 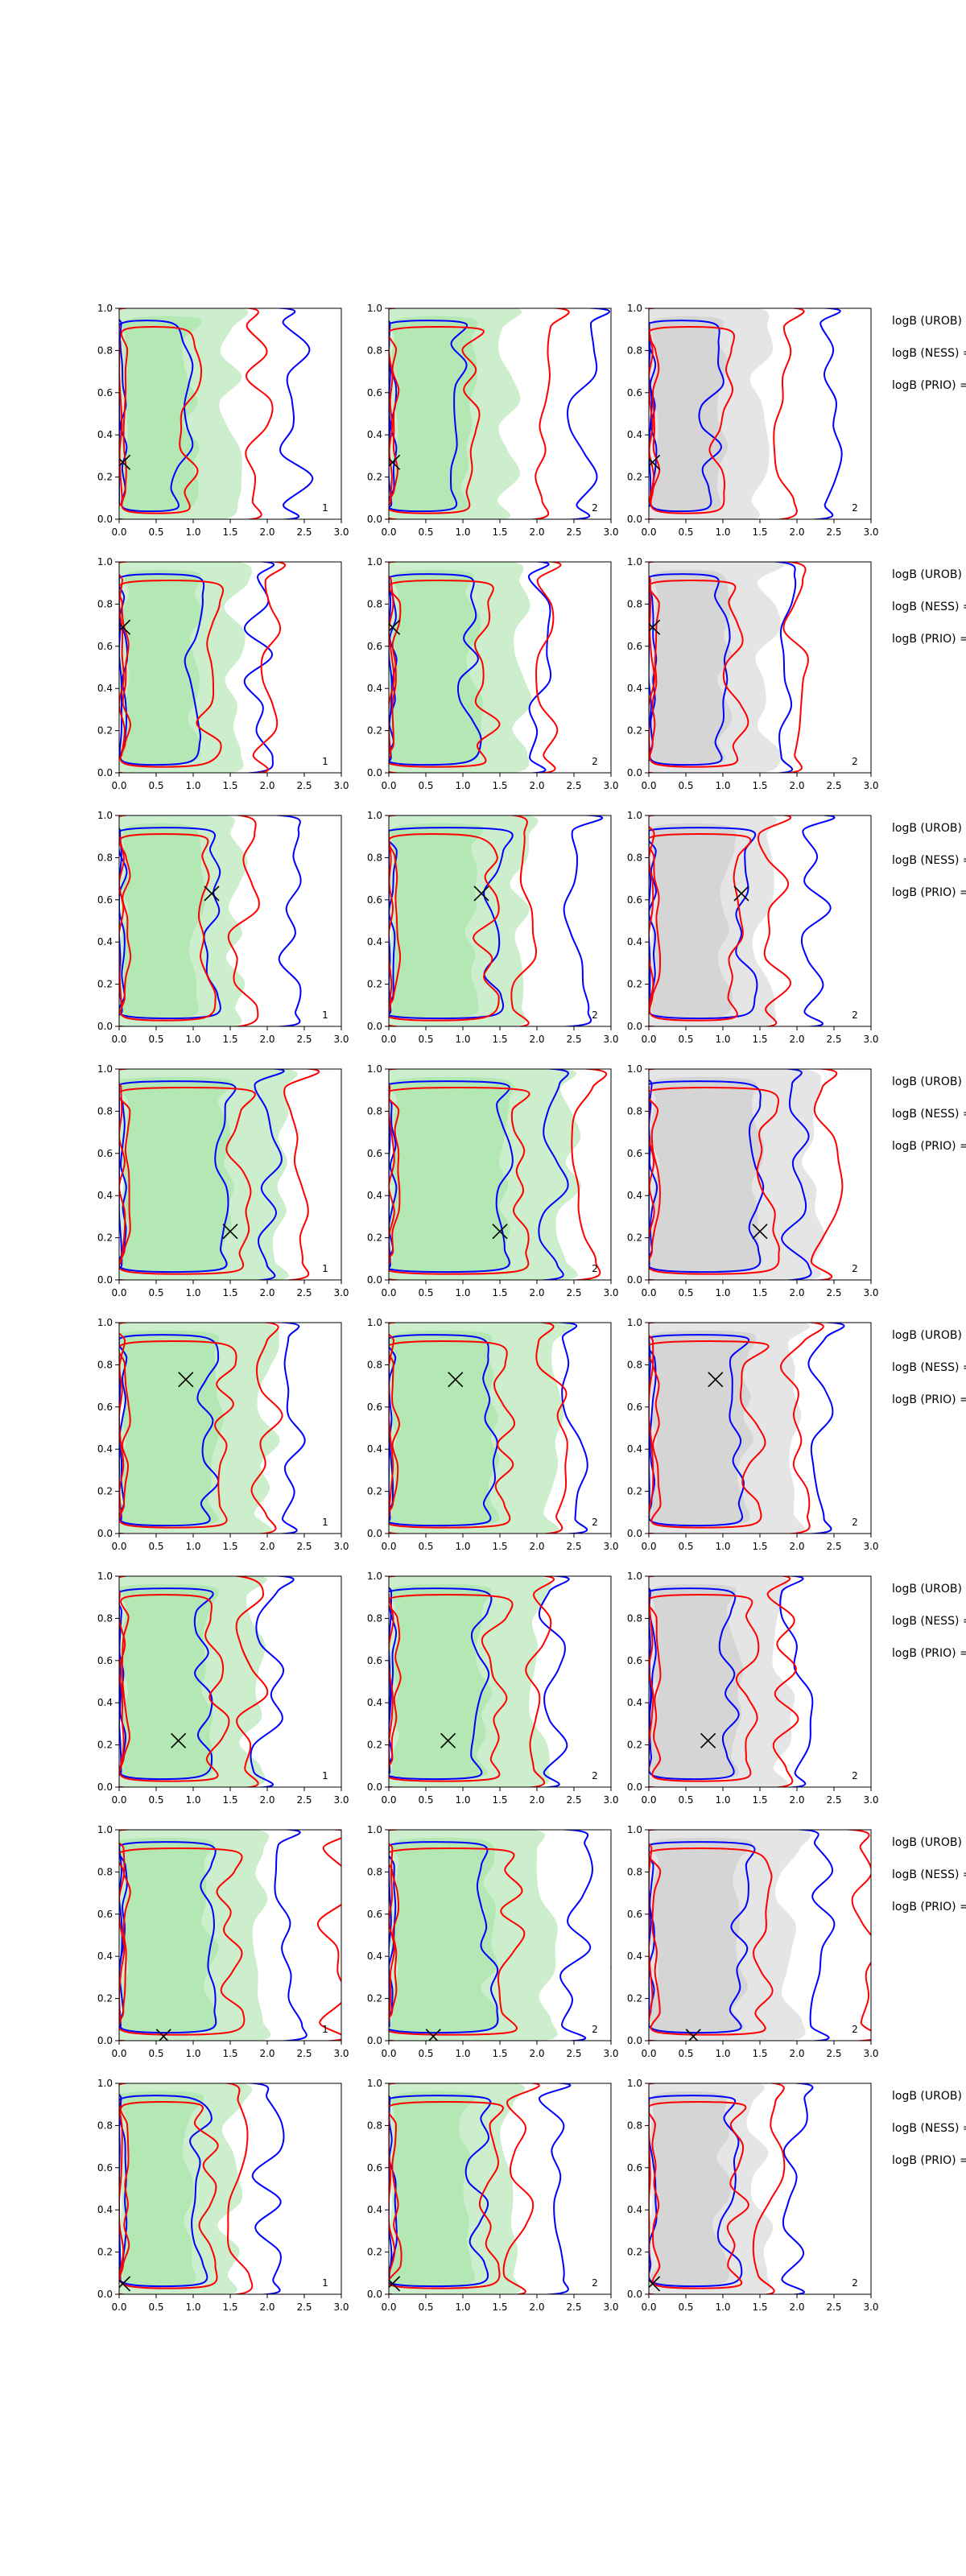 I want to click on panel-r2-c2: 0.0 0.5 1.0 1.5 2.0 2.5 3.0 0.0 0.2 0.4 0.6 0.8 1.0 2, so click(x=493, y=673).